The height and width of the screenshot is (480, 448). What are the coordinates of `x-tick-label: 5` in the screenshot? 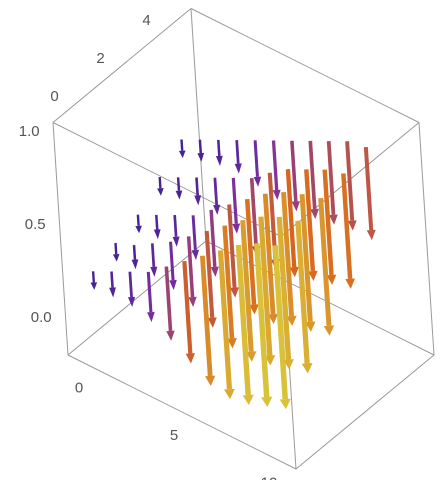 It's located at (174, 435).